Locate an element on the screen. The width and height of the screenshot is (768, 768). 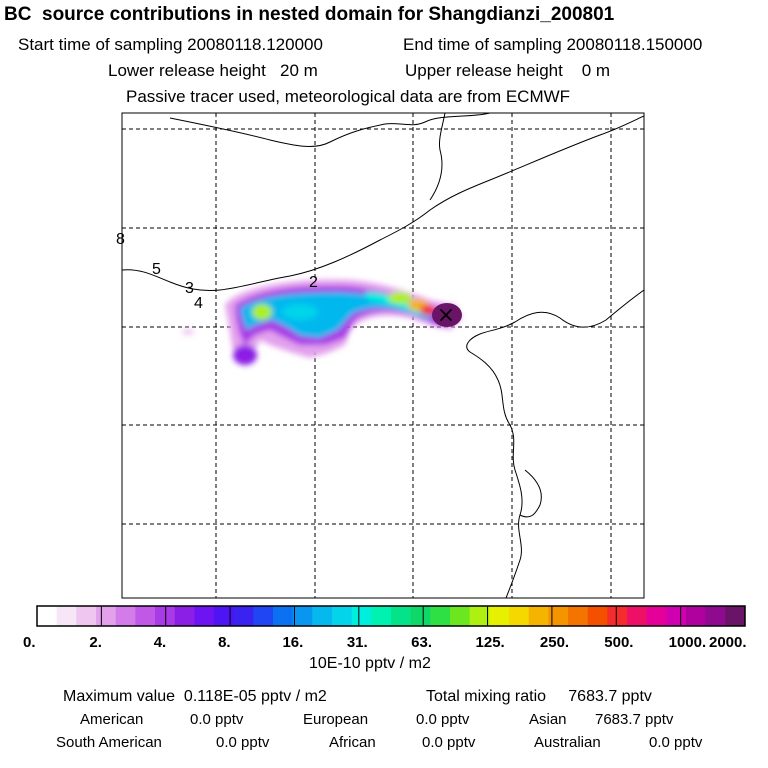
color-scale-cells is located at coordinates (391, 616).